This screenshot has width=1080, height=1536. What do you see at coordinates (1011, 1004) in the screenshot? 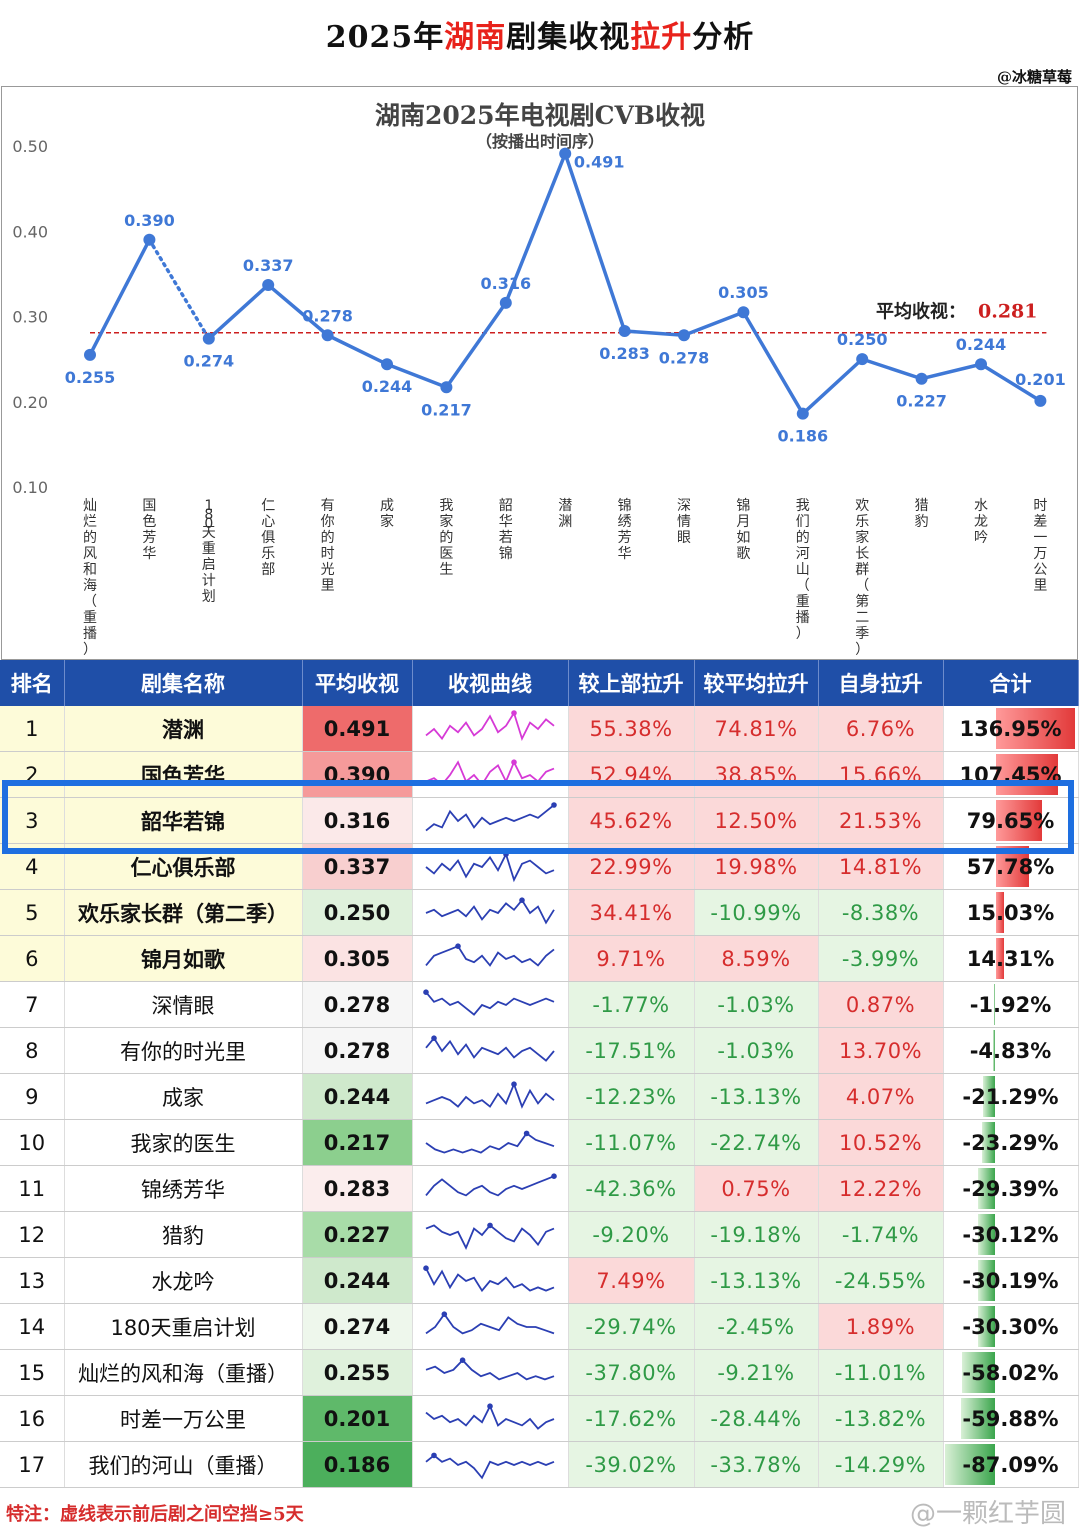
I see `total-cell: -1.92%` at bounding box center [1011, 1004].